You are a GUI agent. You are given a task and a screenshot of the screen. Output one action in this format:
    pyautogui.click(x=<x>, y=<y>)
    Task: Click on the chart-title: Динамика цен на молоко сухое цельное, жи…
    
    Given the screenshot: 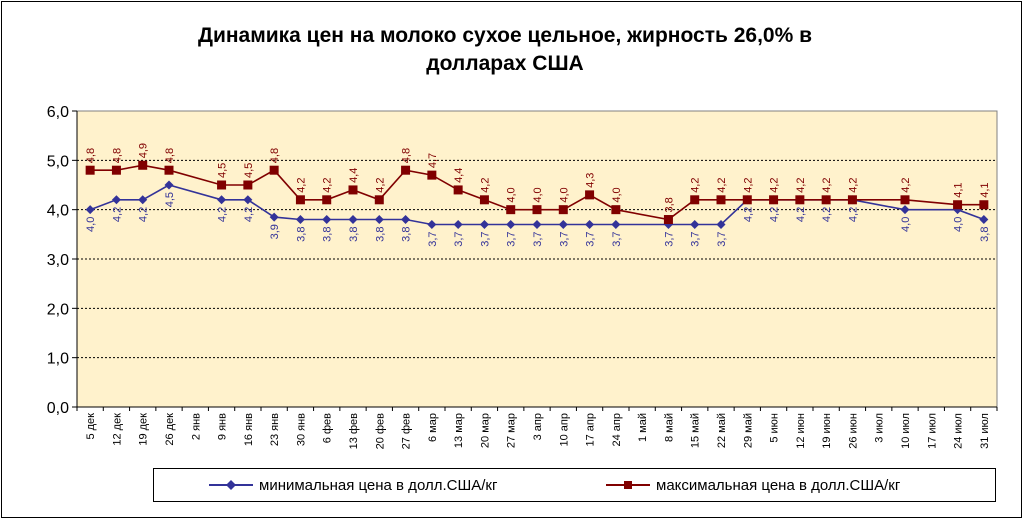 What is the action you would take?
    pyautogui.click(x=505, y=50)
    